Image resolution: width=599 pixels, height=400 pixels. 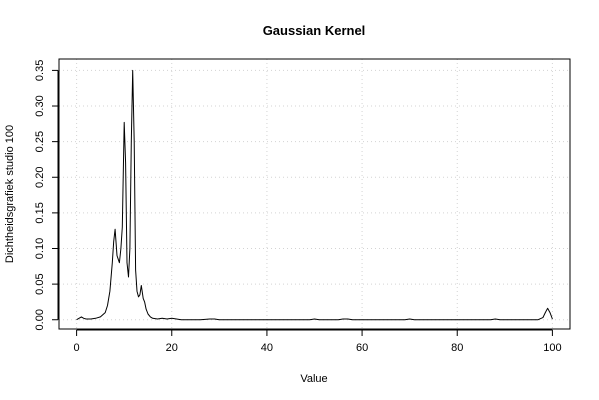 What do you see at coordinates (172, 348) in the screenshot?
I see `x-tick-label: 20` at bounding box center [172, 348].